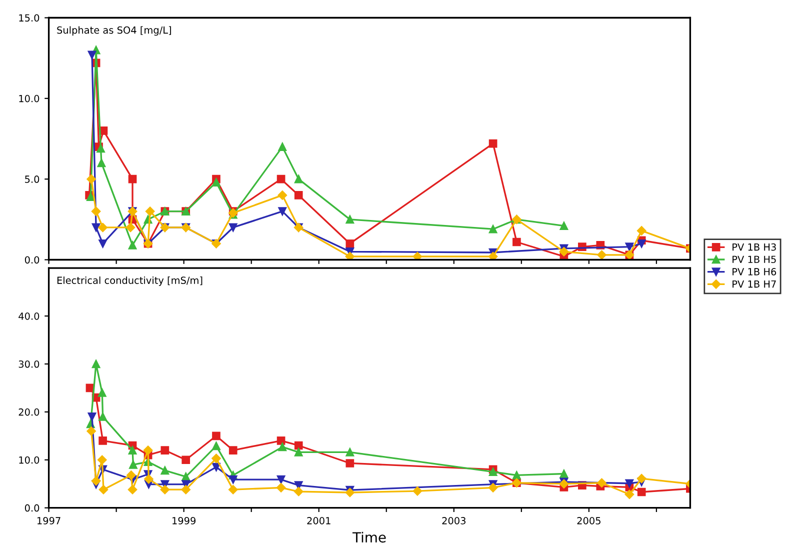 Image resolution: width=787 pixels, height=555 pixels. Describe the element at coordinates (184, 520) in the screenshot. I see `x-tick-label: 1999` at that location.